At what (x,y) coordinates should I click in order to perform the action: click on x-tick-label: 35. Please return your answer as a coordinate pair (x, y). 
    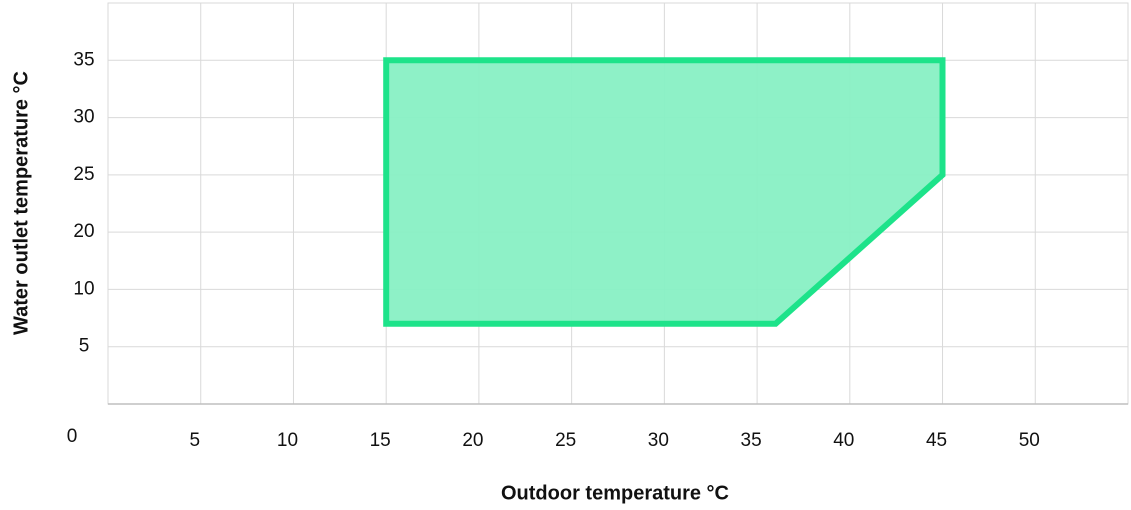
    Looking at the image, I should click on (751, 440).